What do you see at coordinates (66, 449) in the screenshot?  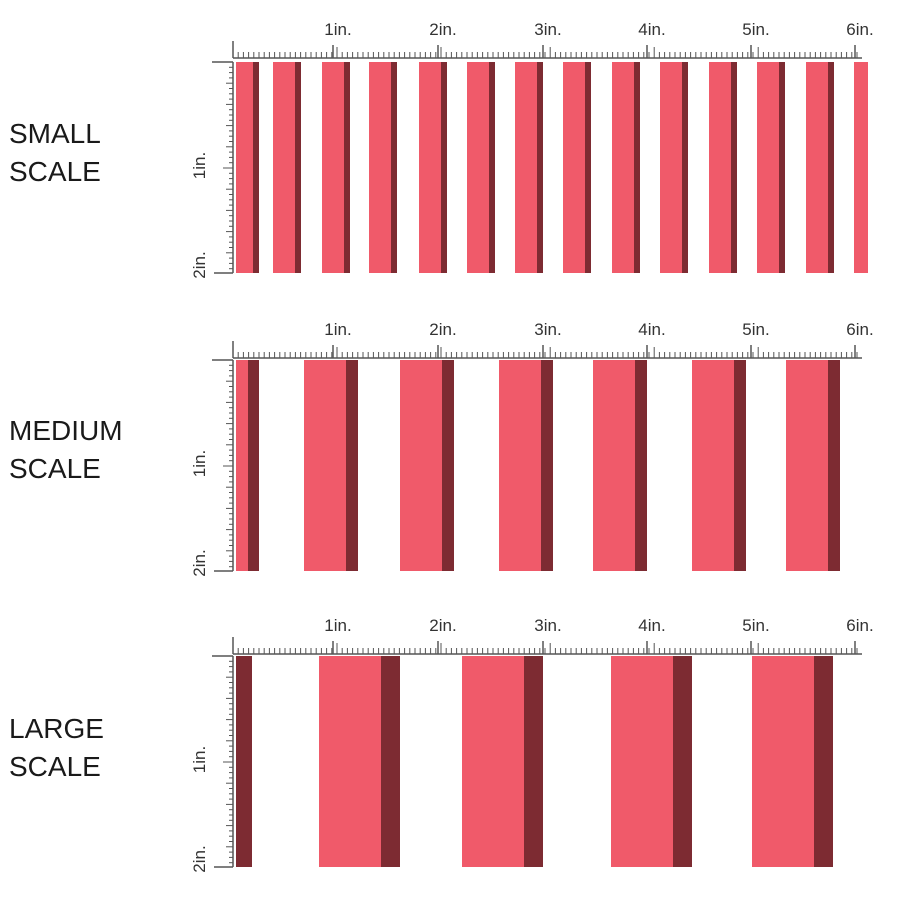 I see `scale-label-medium: MEDIUM SCALE` at bounding box center [66, 449].